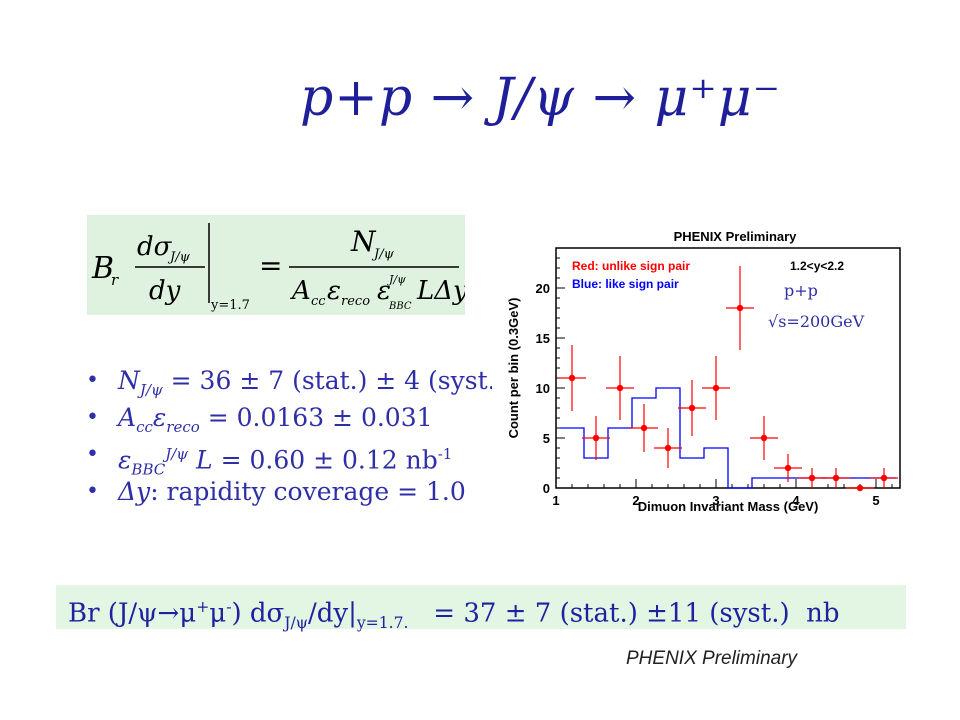  I want to click on result-tail: /dy|, so click(332, 613).